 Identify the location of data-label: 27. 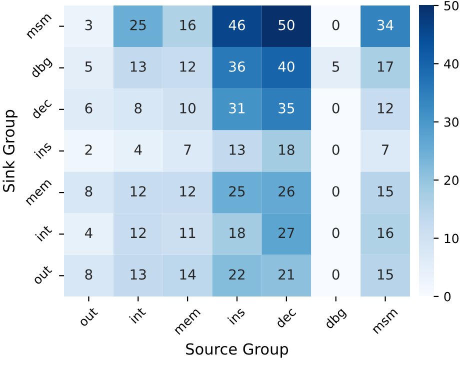
(286, 233).